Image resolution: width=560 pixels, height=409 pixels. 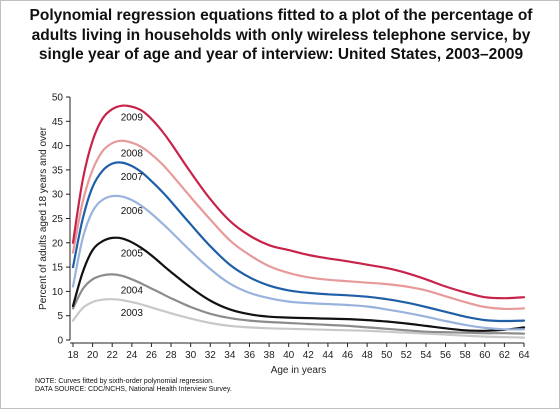 I want to click on y-tick-label: 45, so click(x=58, y=122).